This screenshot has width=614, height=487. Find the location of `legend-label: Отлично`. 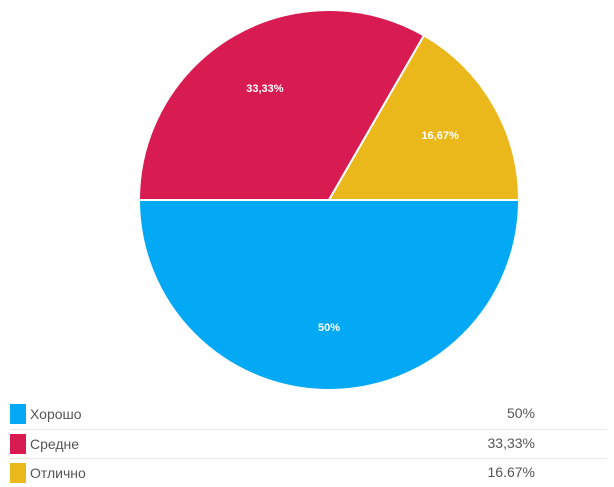

legend-label: Отлично is located at coordinates (58, 472).